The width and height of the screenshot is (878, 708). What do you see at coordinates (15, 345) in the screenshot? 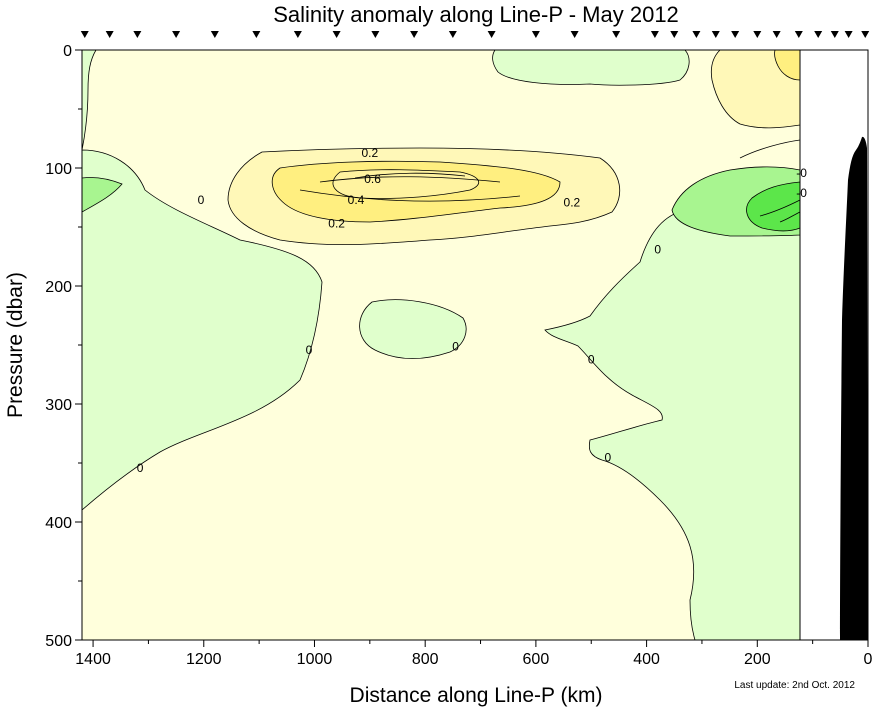
I see `y-axis-label: Pressure (dbar)` at bounding box center [15, 345].